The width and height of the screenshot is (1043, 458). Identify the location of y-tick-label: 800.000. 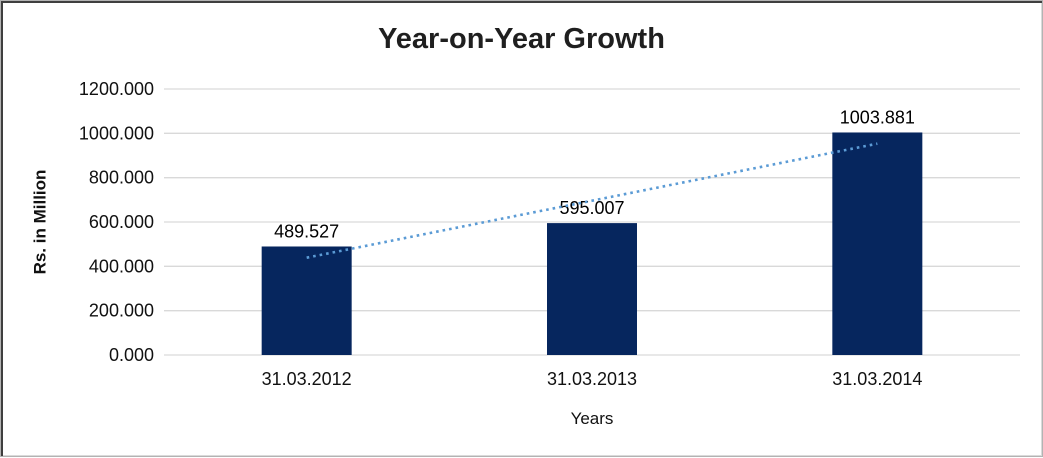
(121, 178).